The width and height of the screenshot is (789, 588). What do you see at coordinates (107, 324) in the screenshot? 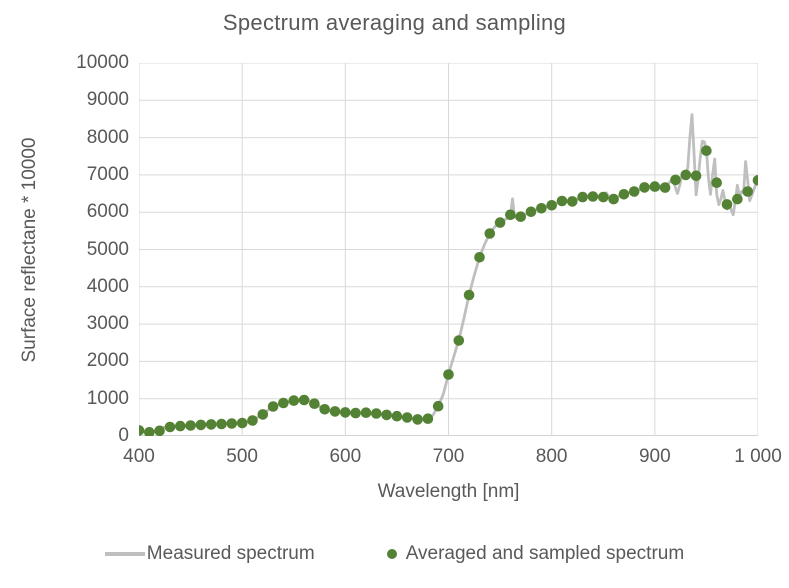
I see `y-tick-label: 3000` at bounding box center [107, 324].